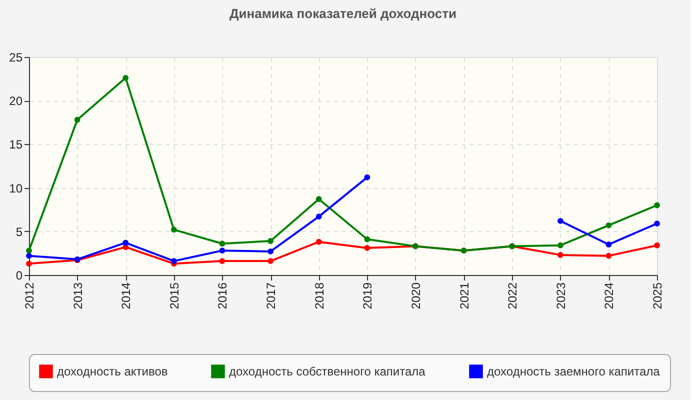  I want to click on legend-label: доходность собственного капитала, so click(327, 371).